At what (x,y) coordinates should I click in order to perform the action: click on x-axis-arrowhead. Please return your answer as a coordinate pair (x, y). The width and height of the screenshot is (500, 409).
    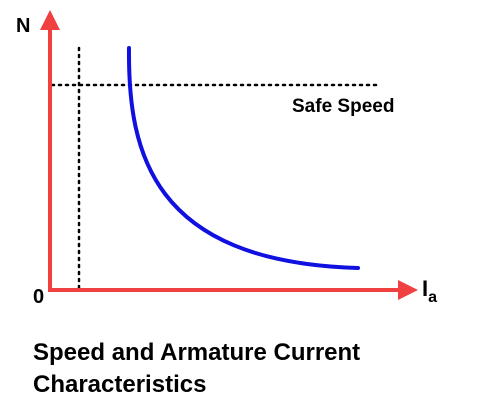
    Looking at the image, I should click on (408, 290).